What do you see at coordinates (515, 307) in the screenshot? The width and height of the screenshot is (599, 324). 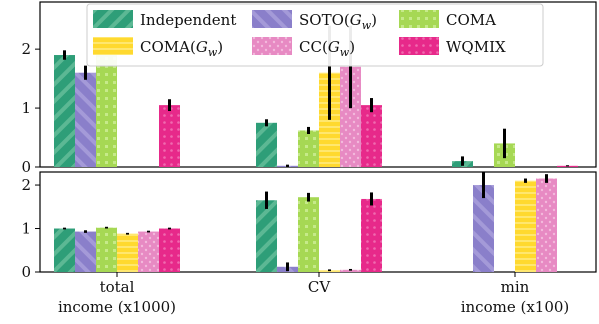 I see `category-label: income (x100)` at bounding box center [515, 307].